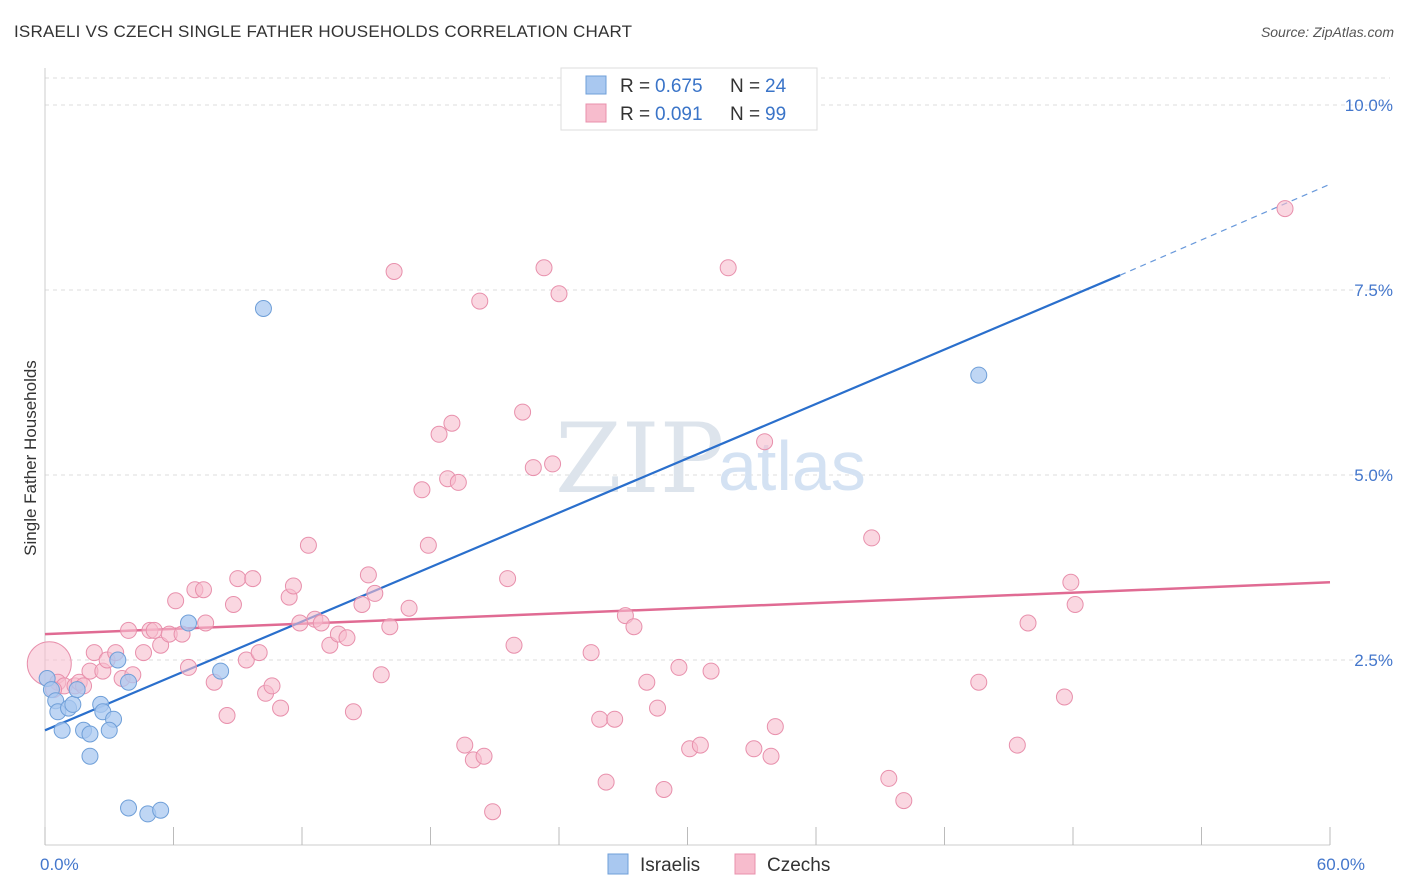 The height and width of the screenshot is (892, 1406). What do you see at coordinates (679, 86) in the screenshot?
I see `legend-r-value-israelis: 0.675` at bounding box center [679, 86].